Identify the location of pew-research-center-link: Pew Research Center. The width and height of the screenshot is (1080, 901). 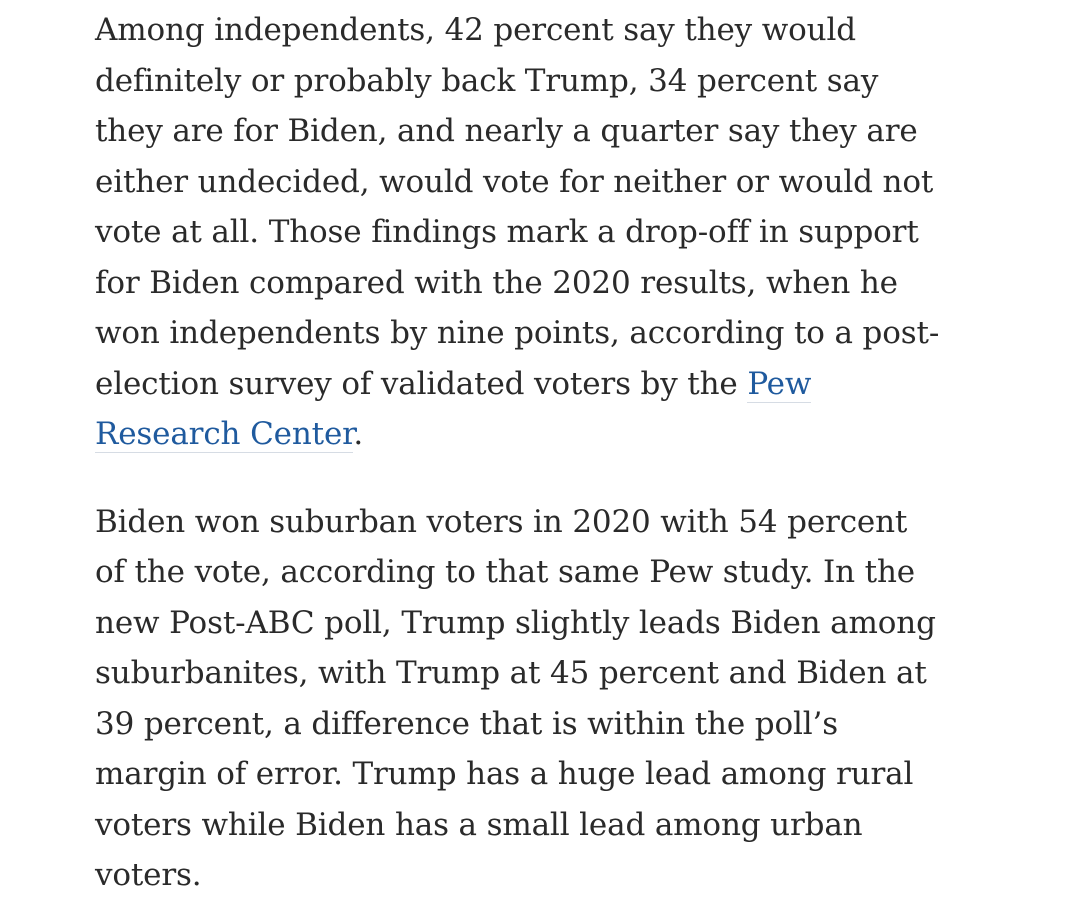
(453, 409).